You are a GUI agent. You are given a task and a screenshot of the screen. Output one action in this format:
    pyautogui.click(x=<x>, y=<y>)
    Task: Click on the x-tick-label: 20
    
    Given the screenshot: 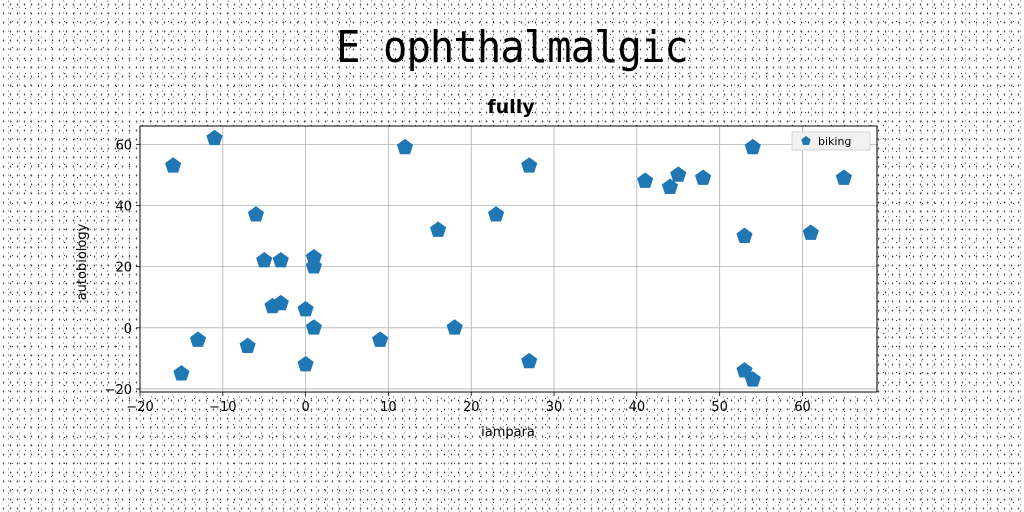 What is the action you would take?
    pyautogui.click(x=471, y=407)
    